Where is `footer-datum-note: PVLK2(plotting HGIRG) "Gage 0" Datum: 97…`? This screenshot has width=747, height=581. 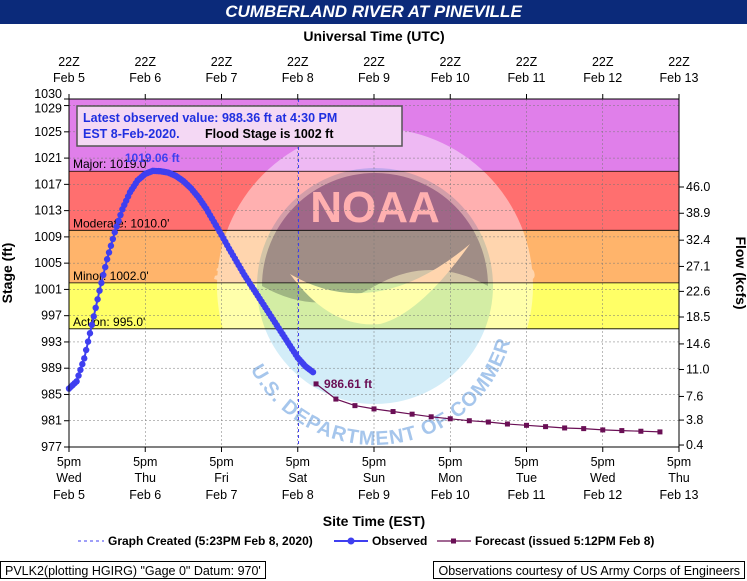 footer-datum-note: PVLK2(plotting HGIRG) "Gage 0" Datum: 97… is located at coordinates (133, 570).